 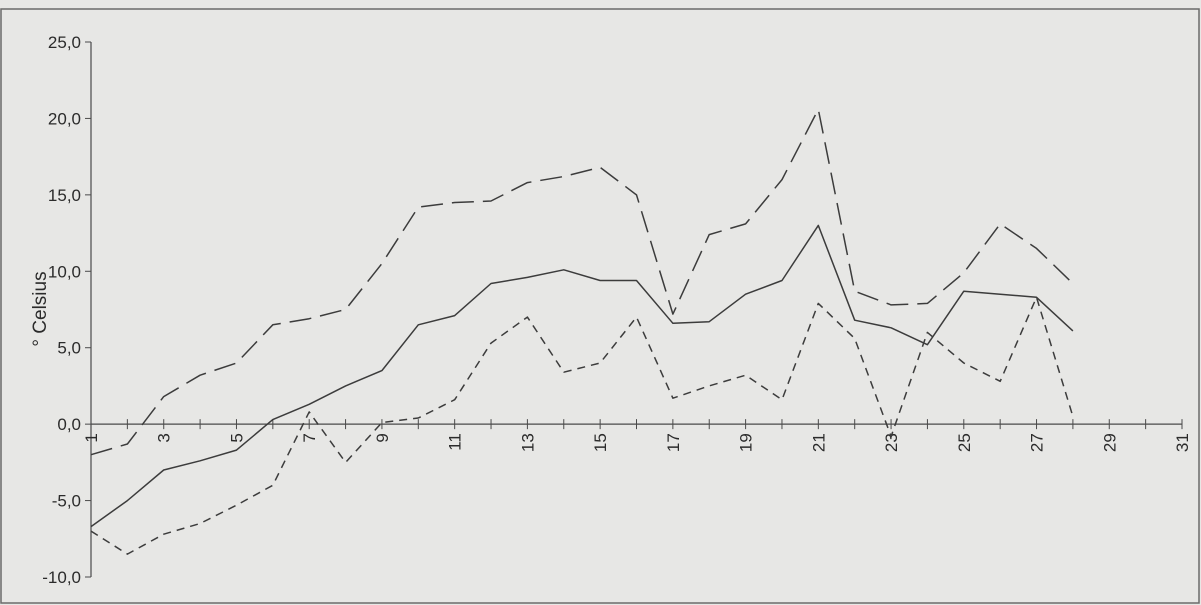 I want to click on x-tick-label: 3, so click(x=164, y=437).